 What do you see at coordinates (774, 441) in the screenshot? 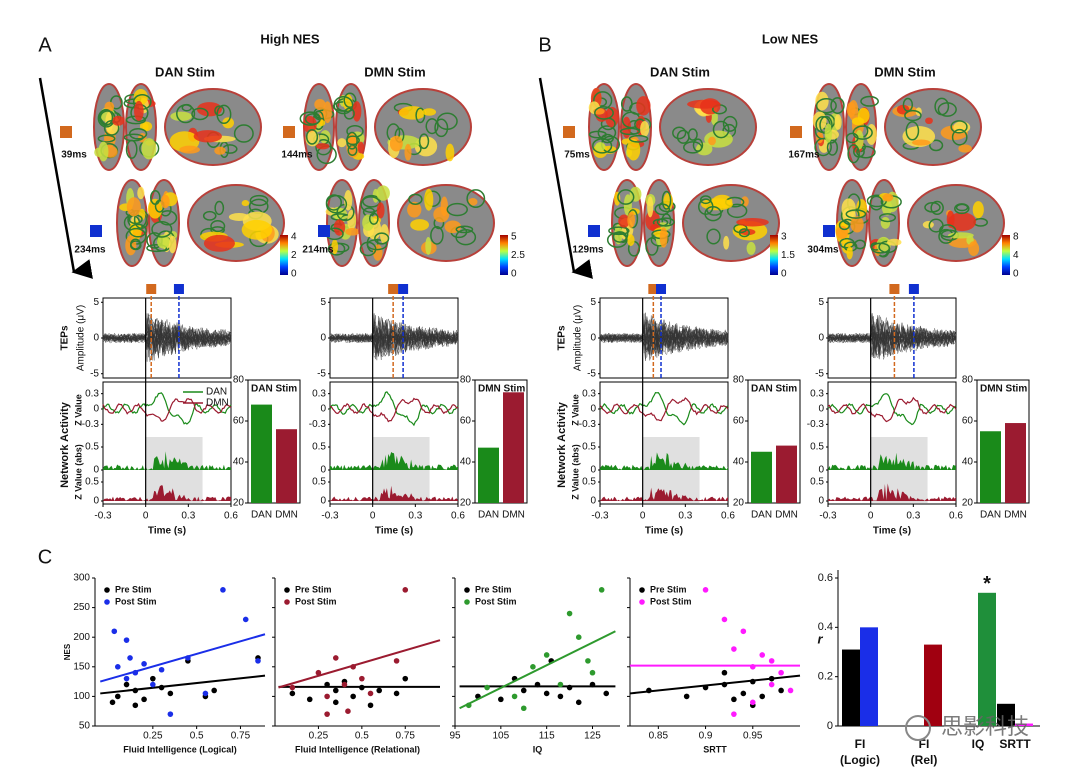
I see `bar-frame` at bounding box center [774, 441].